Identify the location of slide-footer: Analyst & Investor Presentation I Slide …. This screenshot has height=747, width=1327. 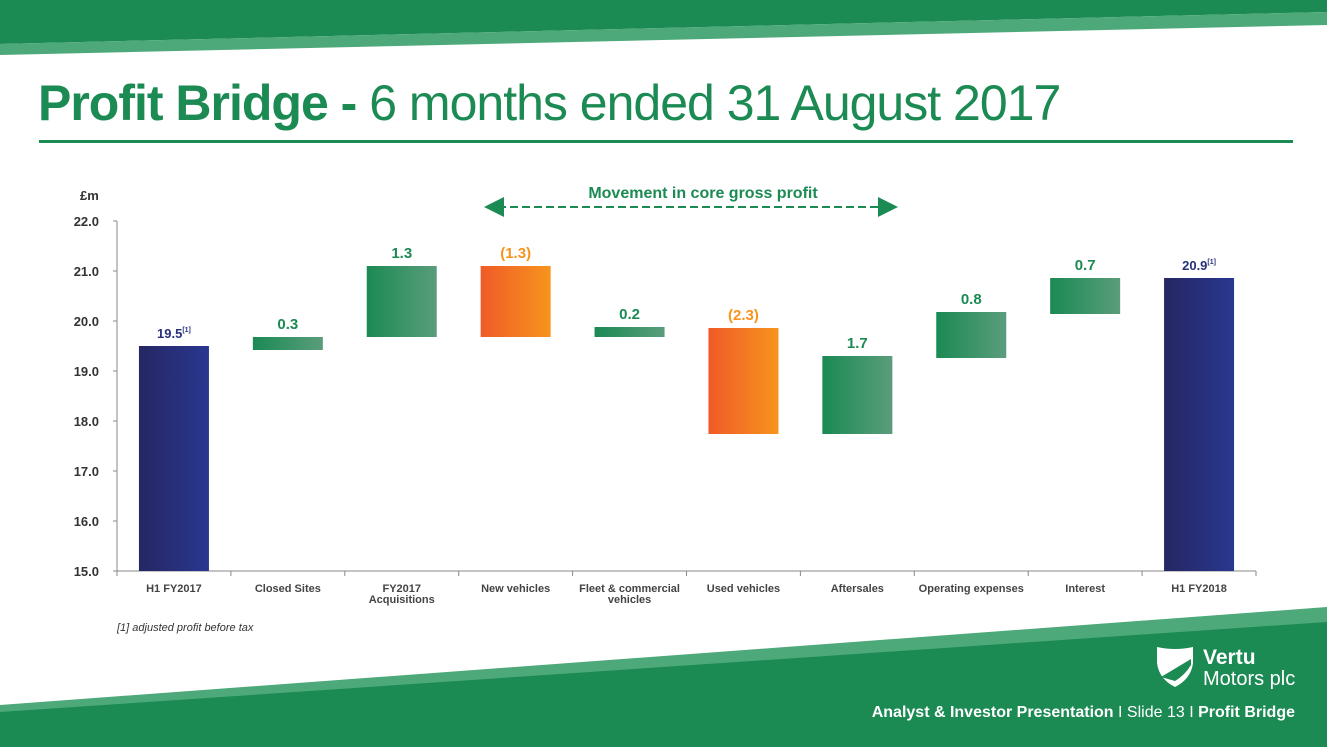
(1083, 713).